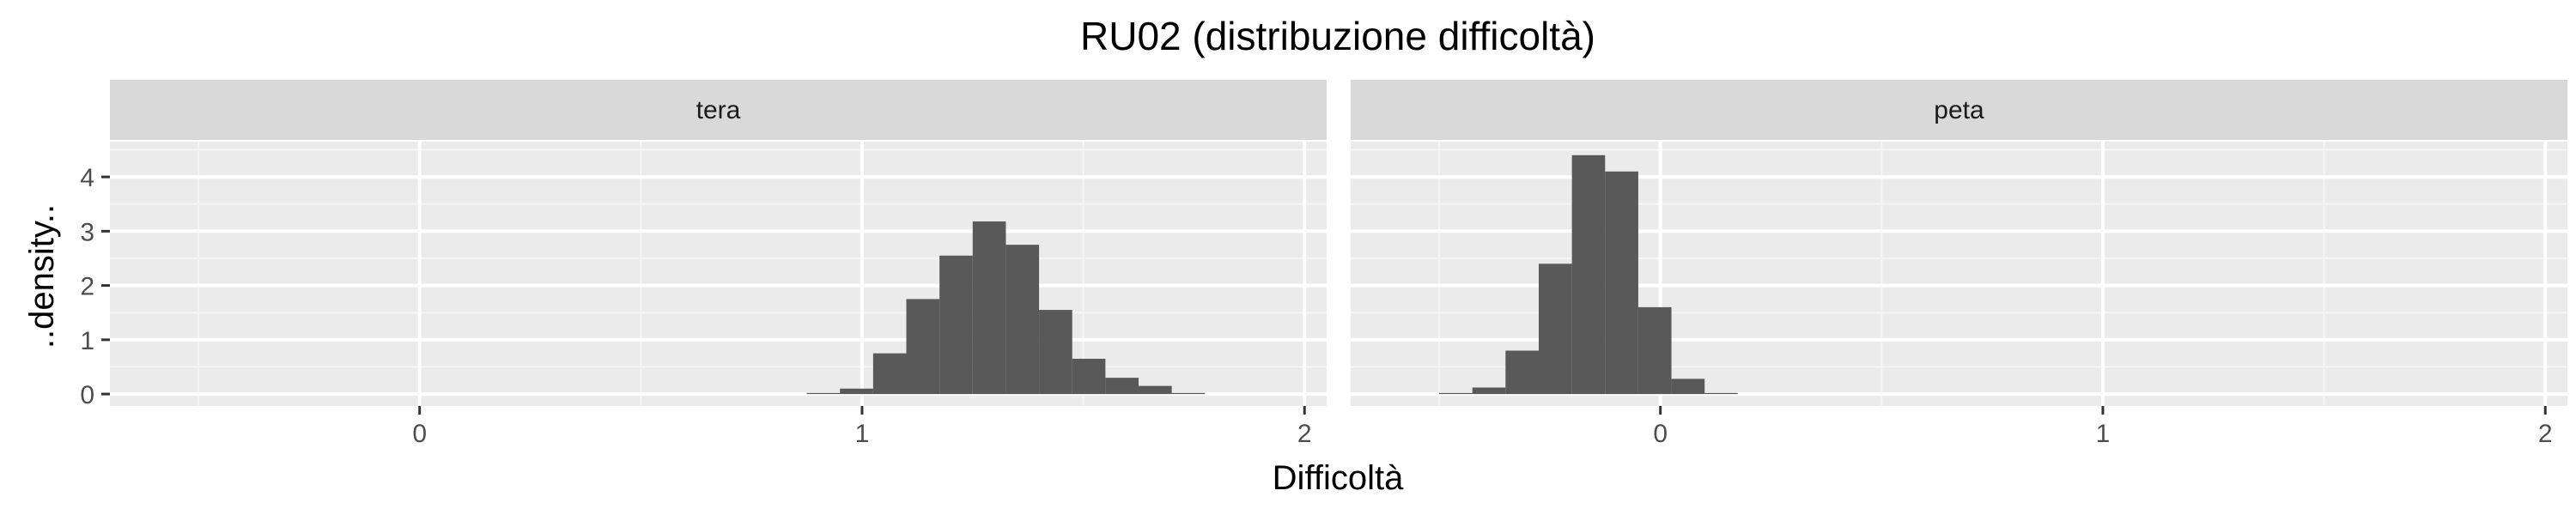 This screenshot has height=515, width=2576. I want to click on y-tick-label: 3, so click(87, 232).